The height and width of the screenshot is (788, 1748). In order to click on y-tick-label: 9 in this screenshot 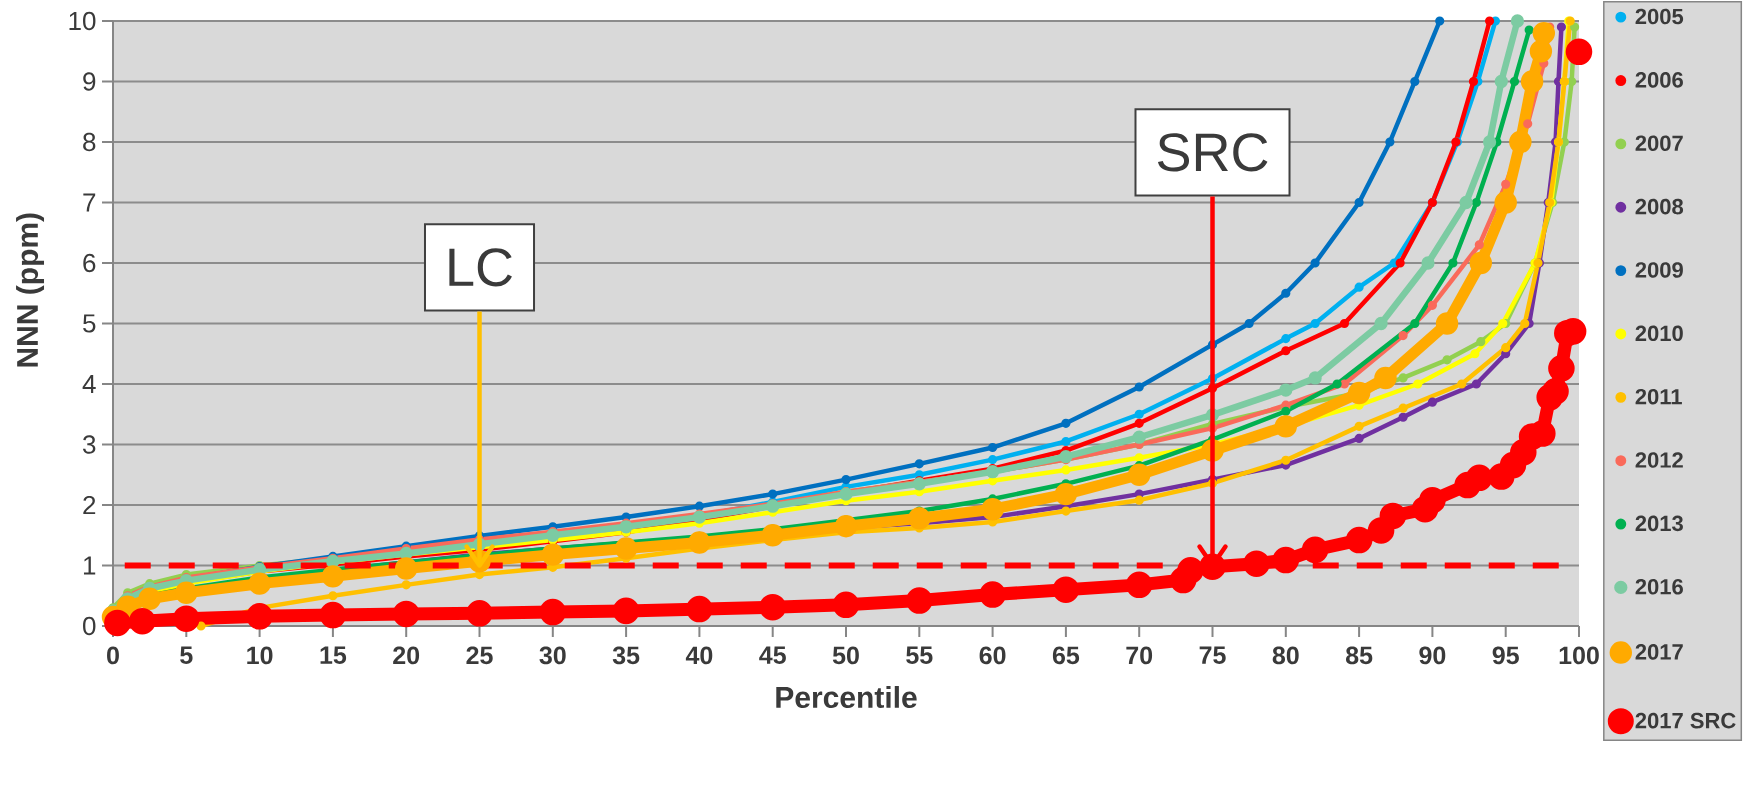, I will do `click(89, 81)`.